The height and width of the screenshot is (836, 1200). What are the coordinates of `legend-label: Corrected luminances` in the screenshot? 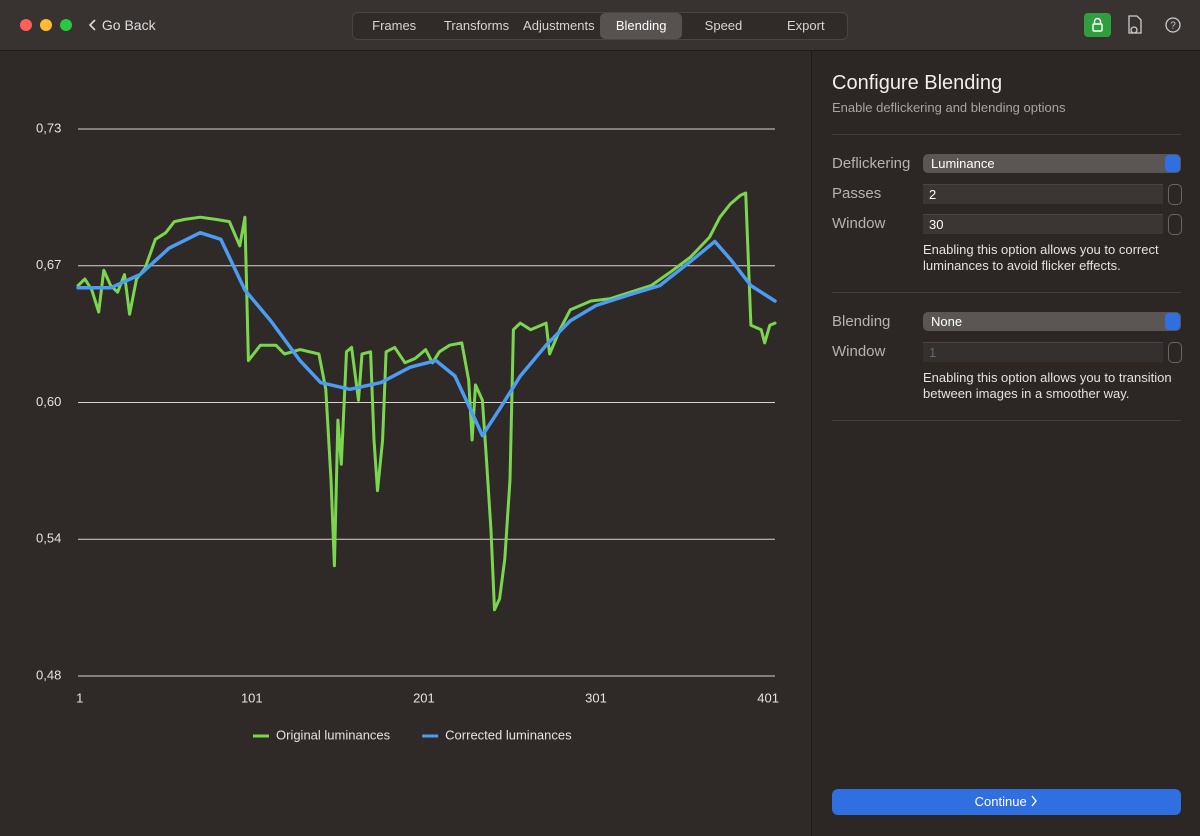 It's located at (508, 734).